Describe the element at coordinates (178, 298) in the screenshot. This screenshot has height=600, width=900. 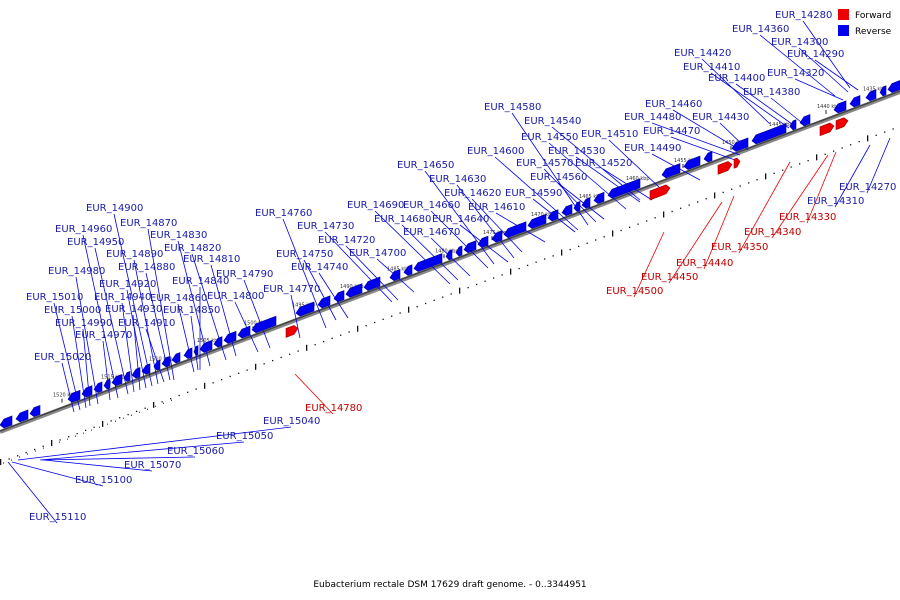
I see `gene-label: EUR_14860` at that location.